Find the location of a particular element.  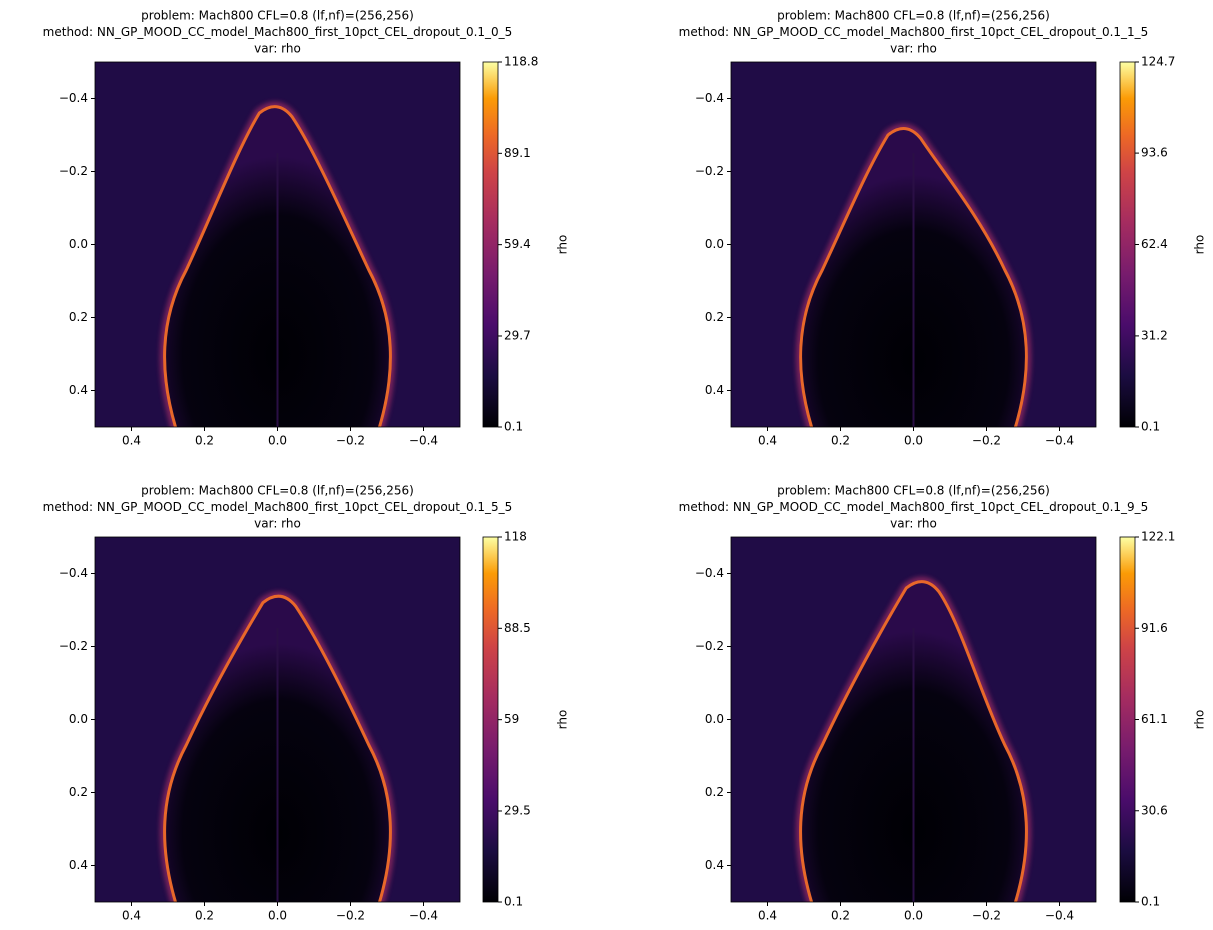

colorbar-tick-label: 62.4 is located at coordinates (1154, 244).